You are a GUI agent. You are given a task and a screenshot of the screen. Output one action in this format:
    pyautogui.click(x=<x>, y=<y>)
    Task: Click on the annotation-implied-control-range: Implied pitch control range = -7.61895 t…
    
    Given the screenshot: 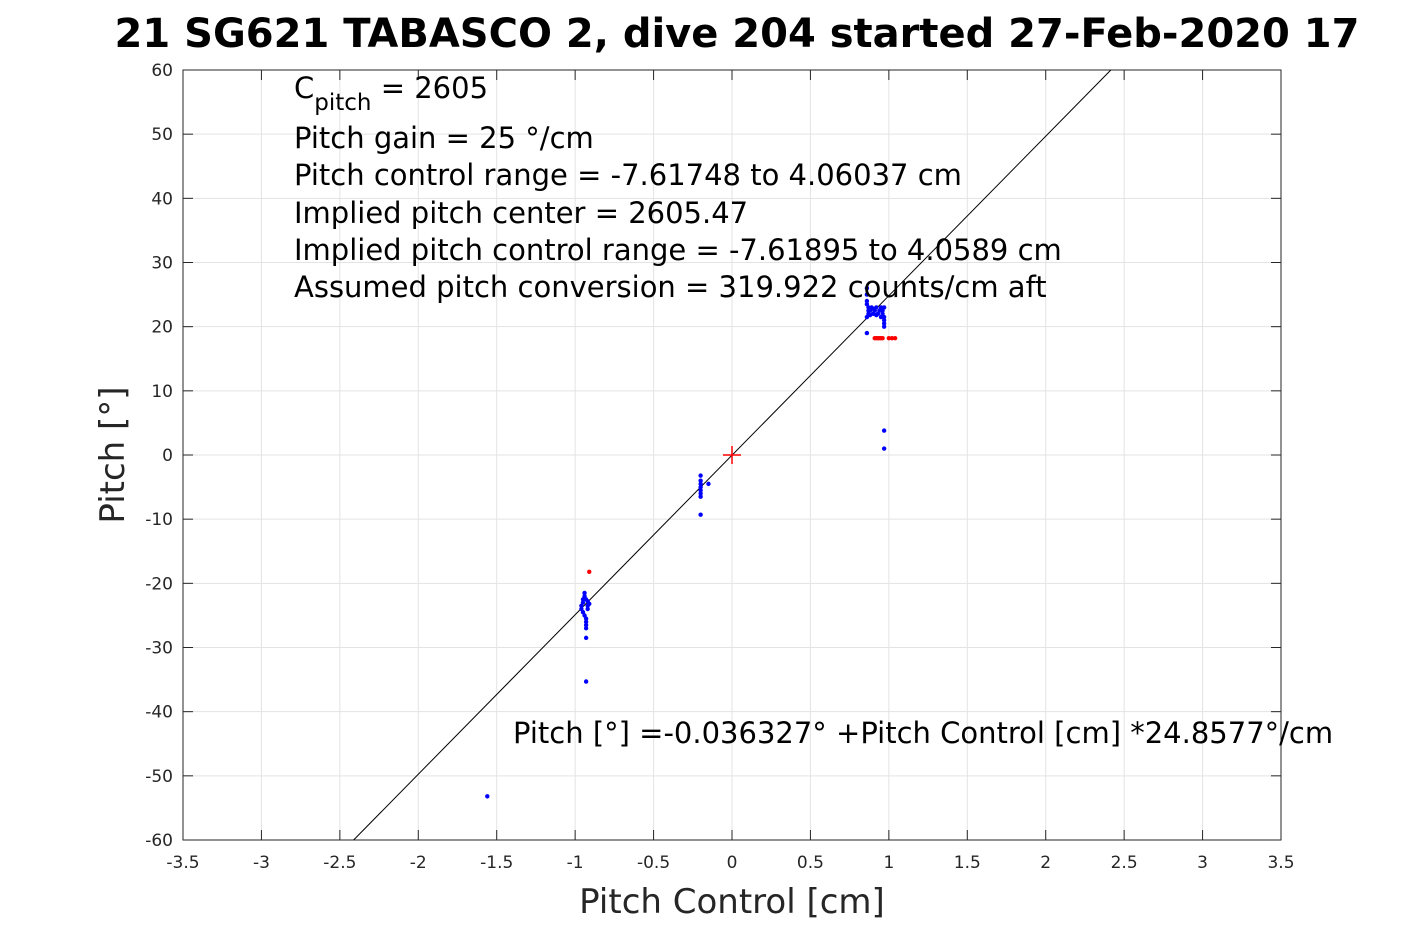 What is the action you would take?
    pyautogui.click(x=678, y=250)
    